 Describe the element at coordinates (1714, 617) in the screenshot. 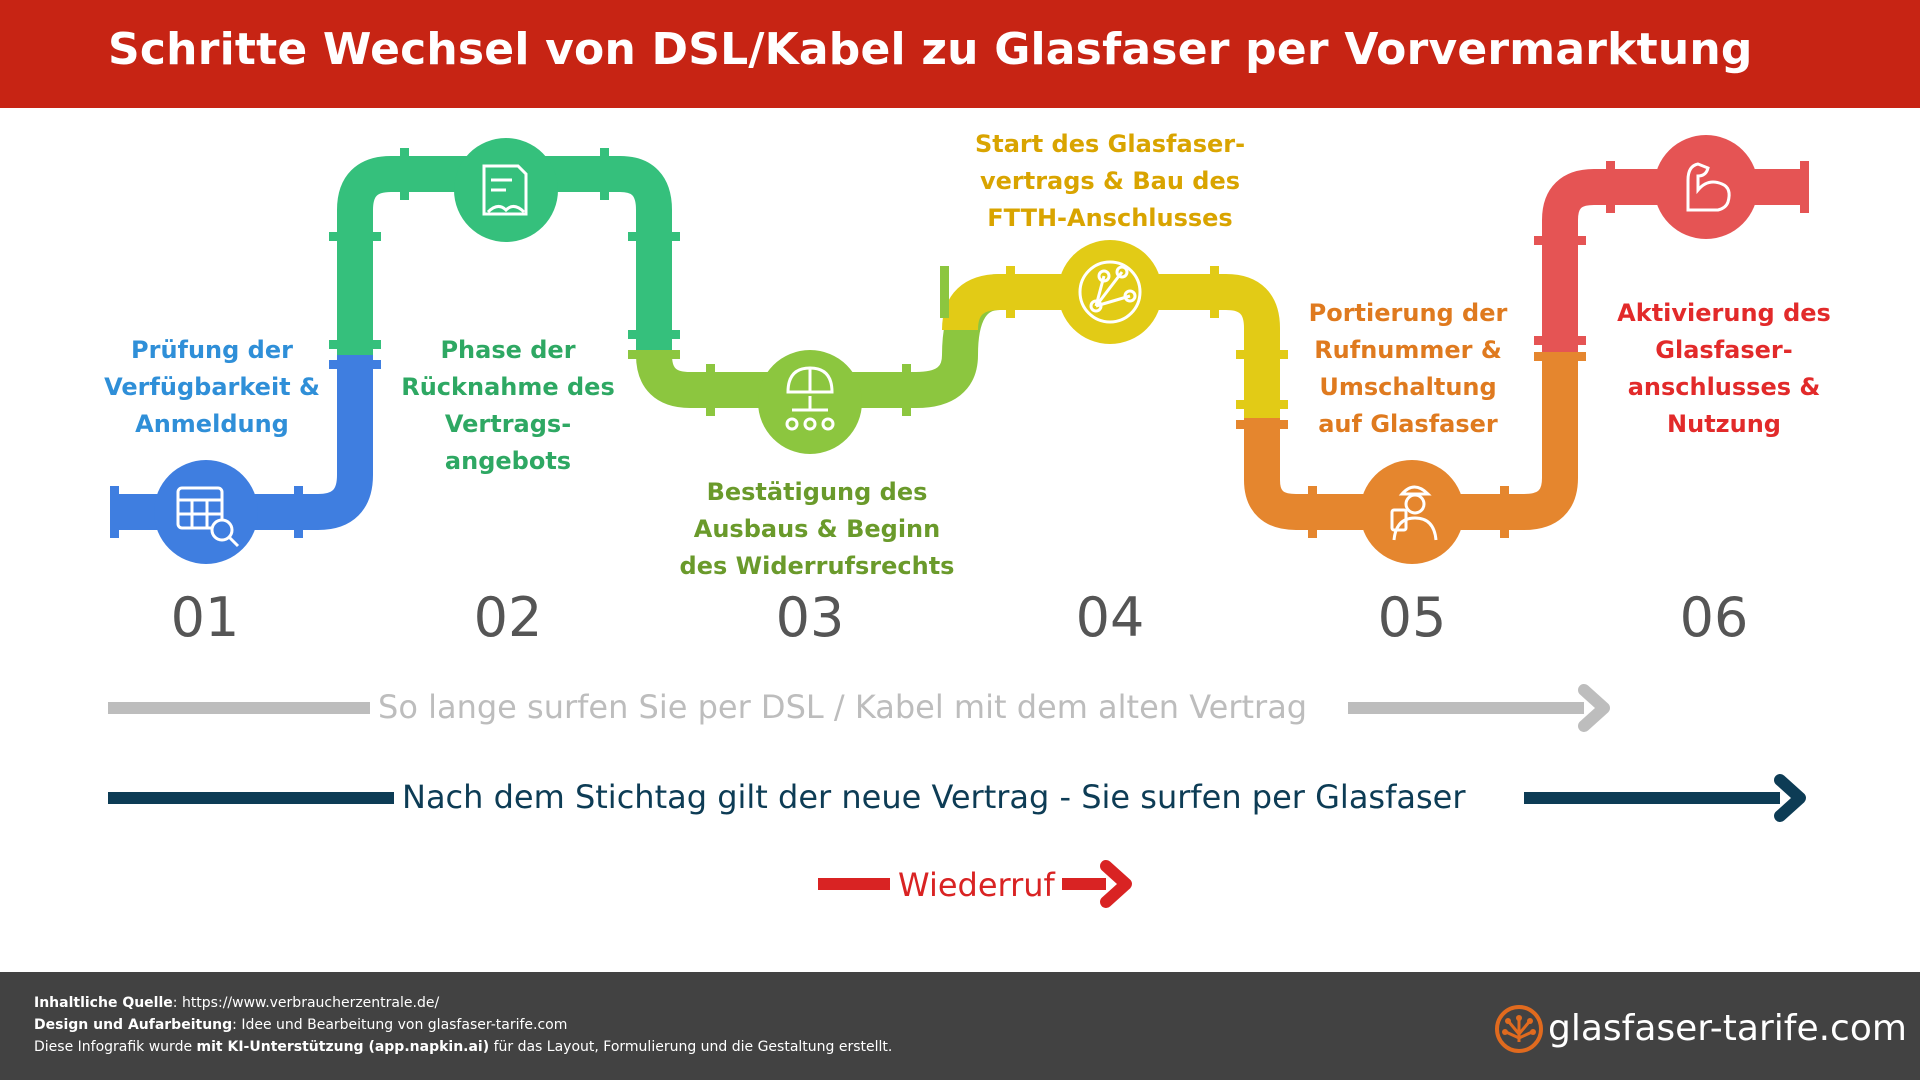

I see `step-number-06: 06` at that location.